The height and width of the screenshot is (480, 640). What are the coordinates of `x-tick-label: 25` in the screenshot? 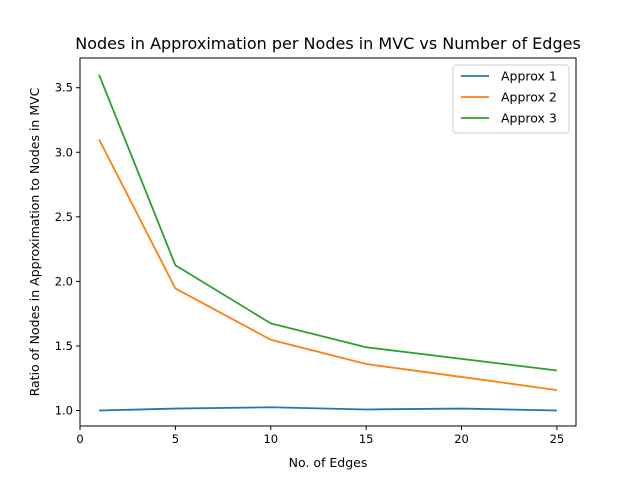 It's located at (557, 439).